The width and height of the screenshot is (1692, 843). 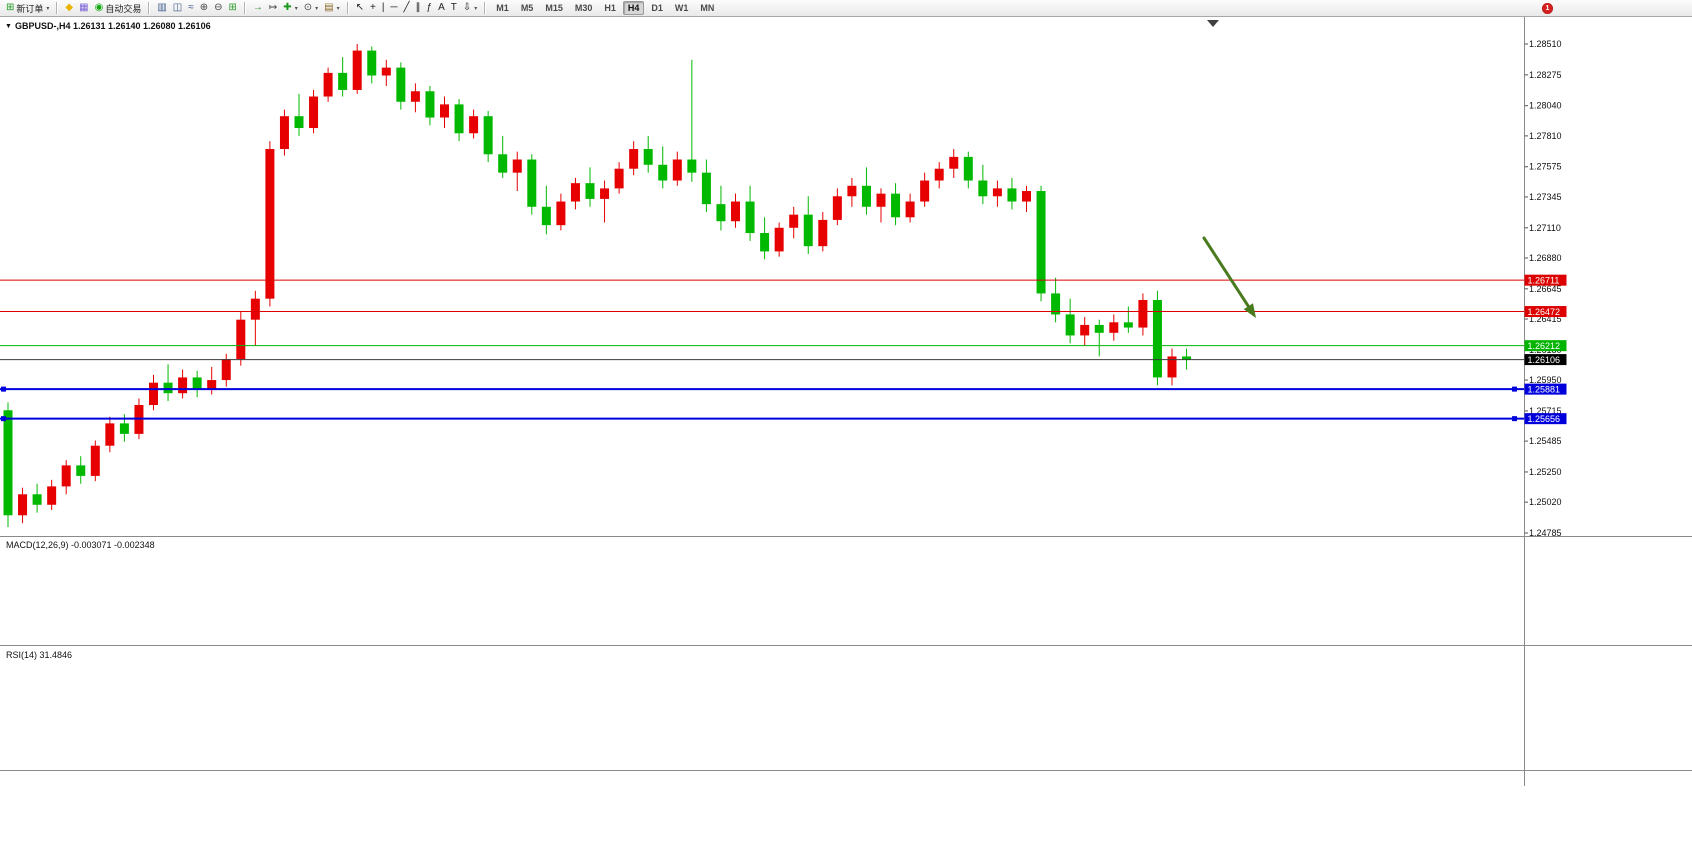 I want to click on label-icon: T, so click(x=453, y=7).